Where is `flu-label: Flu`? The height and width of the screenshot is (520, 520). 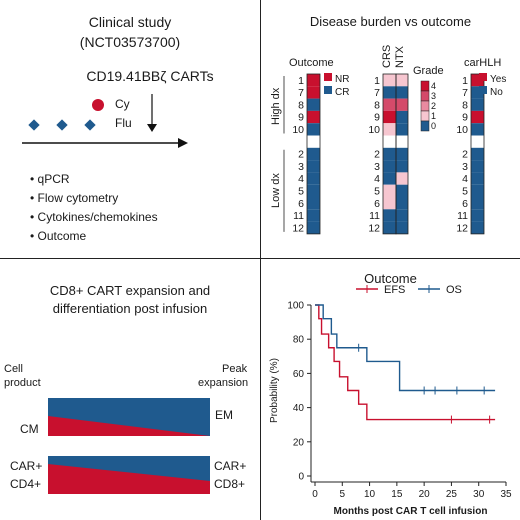
flu-label: Flu is located at coordinates (123, 123).